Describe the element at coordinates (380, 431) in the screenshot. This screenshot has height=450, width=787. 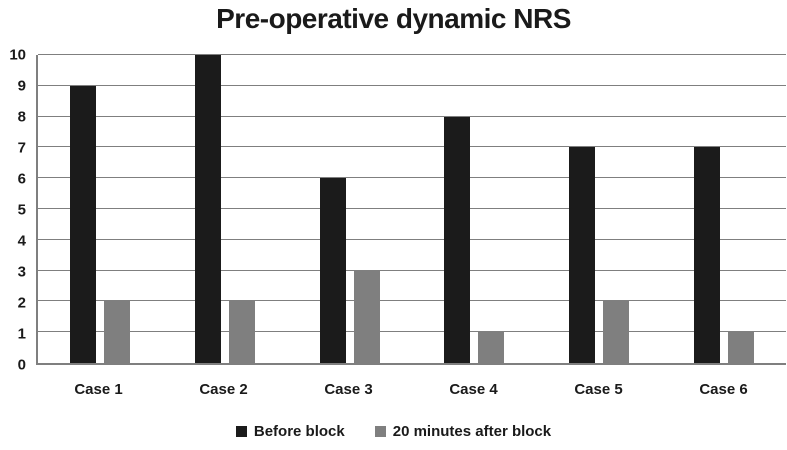
I see `legend-swatch-after-block` at that location.